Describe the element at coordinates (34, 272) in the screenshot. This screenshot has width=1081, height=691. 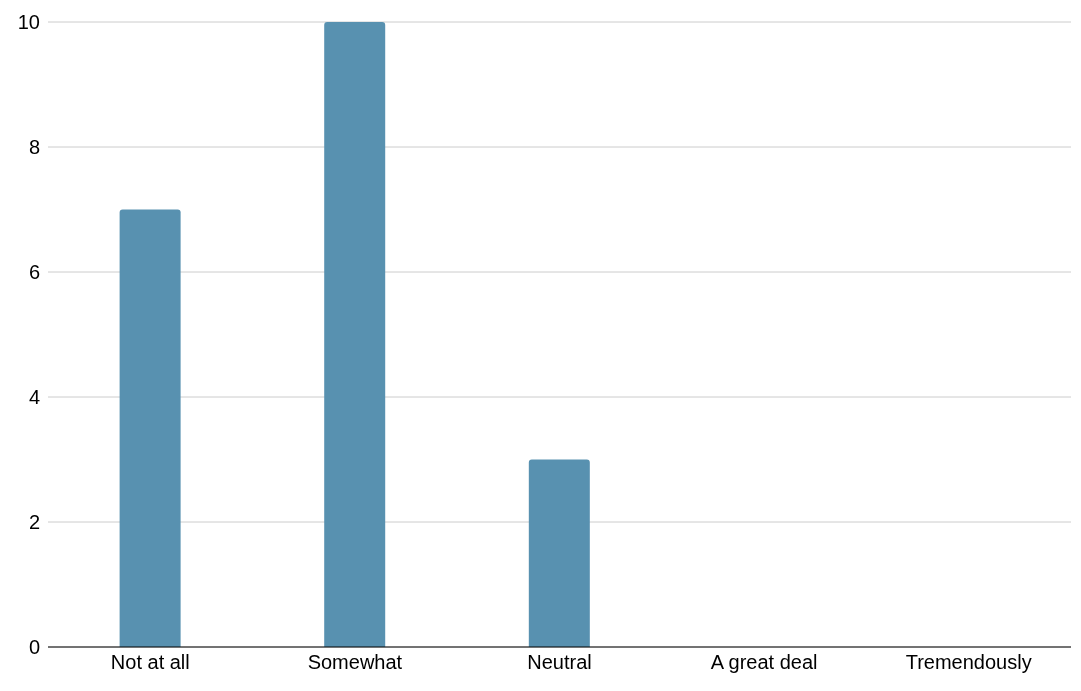
I see `y-tick-label: 6` at that location.